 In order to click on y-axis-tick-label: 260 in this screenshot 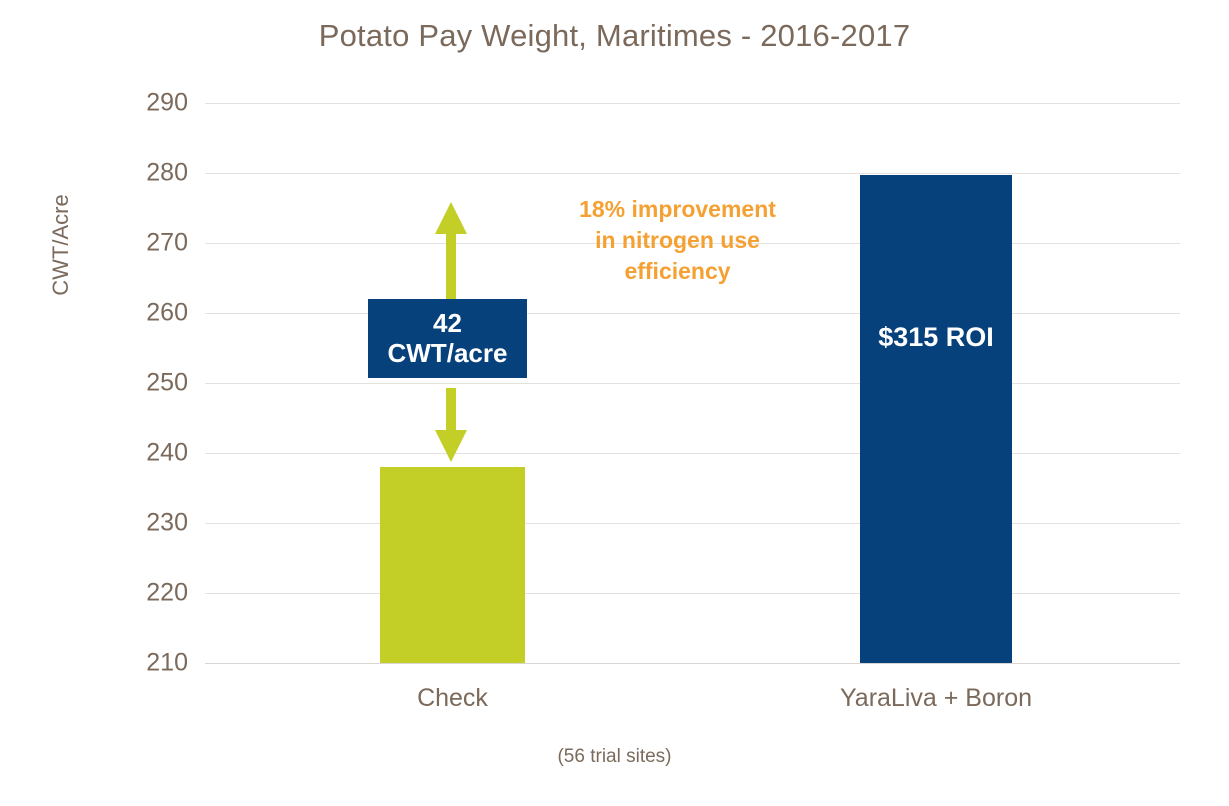, I will do `click(167, 312)`.